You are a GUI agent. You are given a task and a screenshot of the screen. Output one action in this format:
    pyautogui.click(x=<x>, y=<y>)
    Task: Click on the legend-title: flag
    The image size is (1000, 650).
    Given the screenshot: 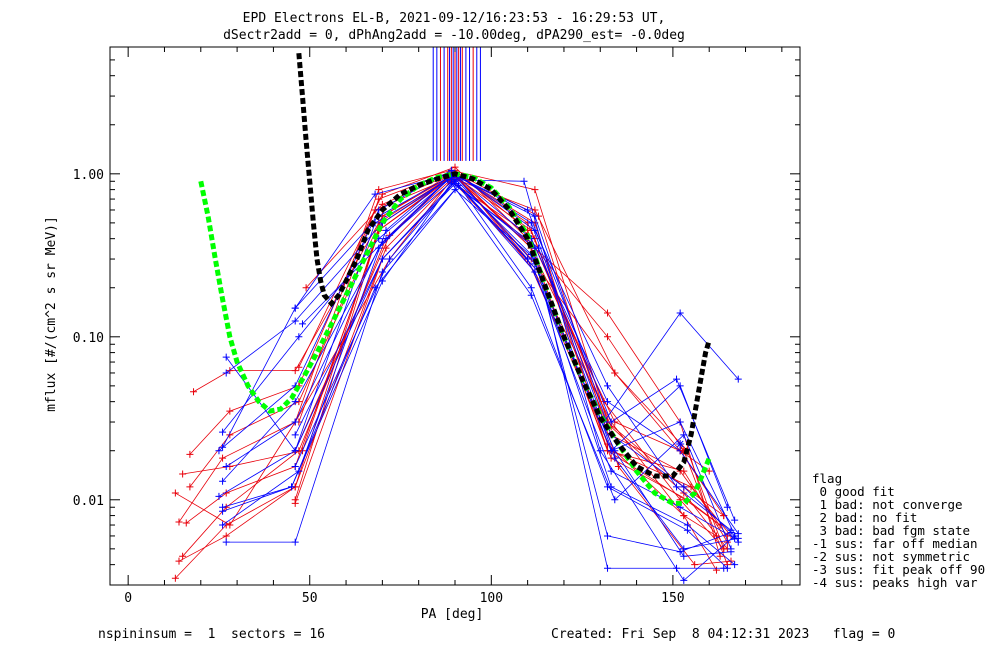 What is the action you would take?
    pyautogui.click(x=827, y=478)
    